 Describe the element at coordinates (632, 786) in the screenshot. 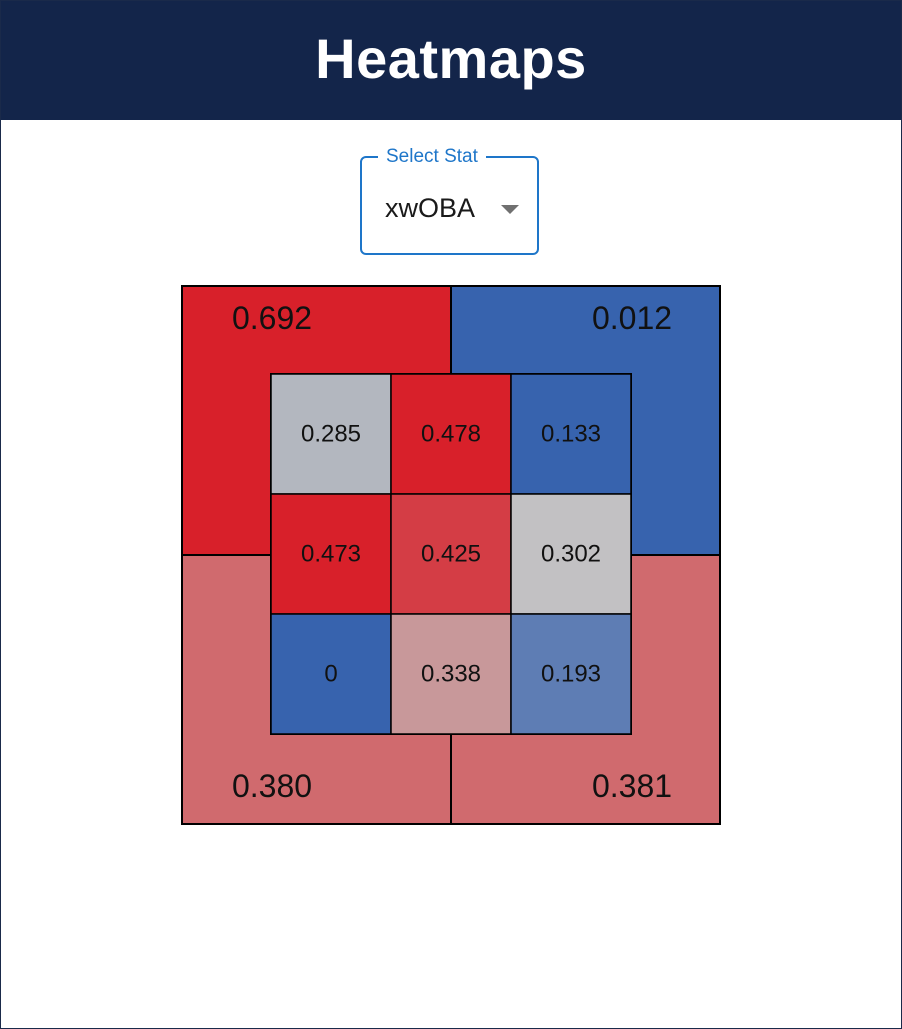

I see `outer-zone-label: 0.381` at that location.